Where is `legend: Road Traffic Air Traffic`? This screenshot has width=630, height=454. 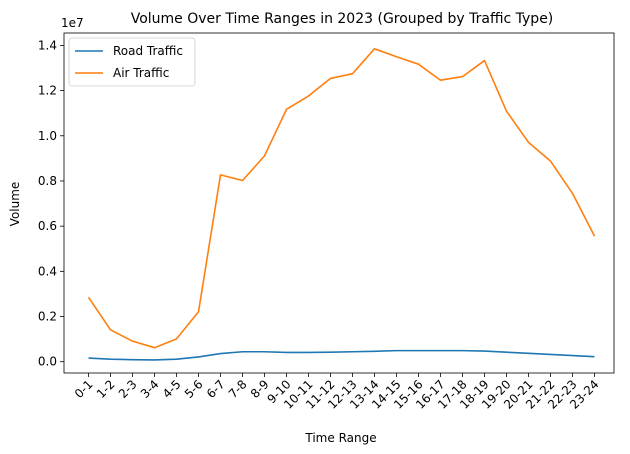 legend: Road Traffic Air Traffic is located at coordinates (132, 62).